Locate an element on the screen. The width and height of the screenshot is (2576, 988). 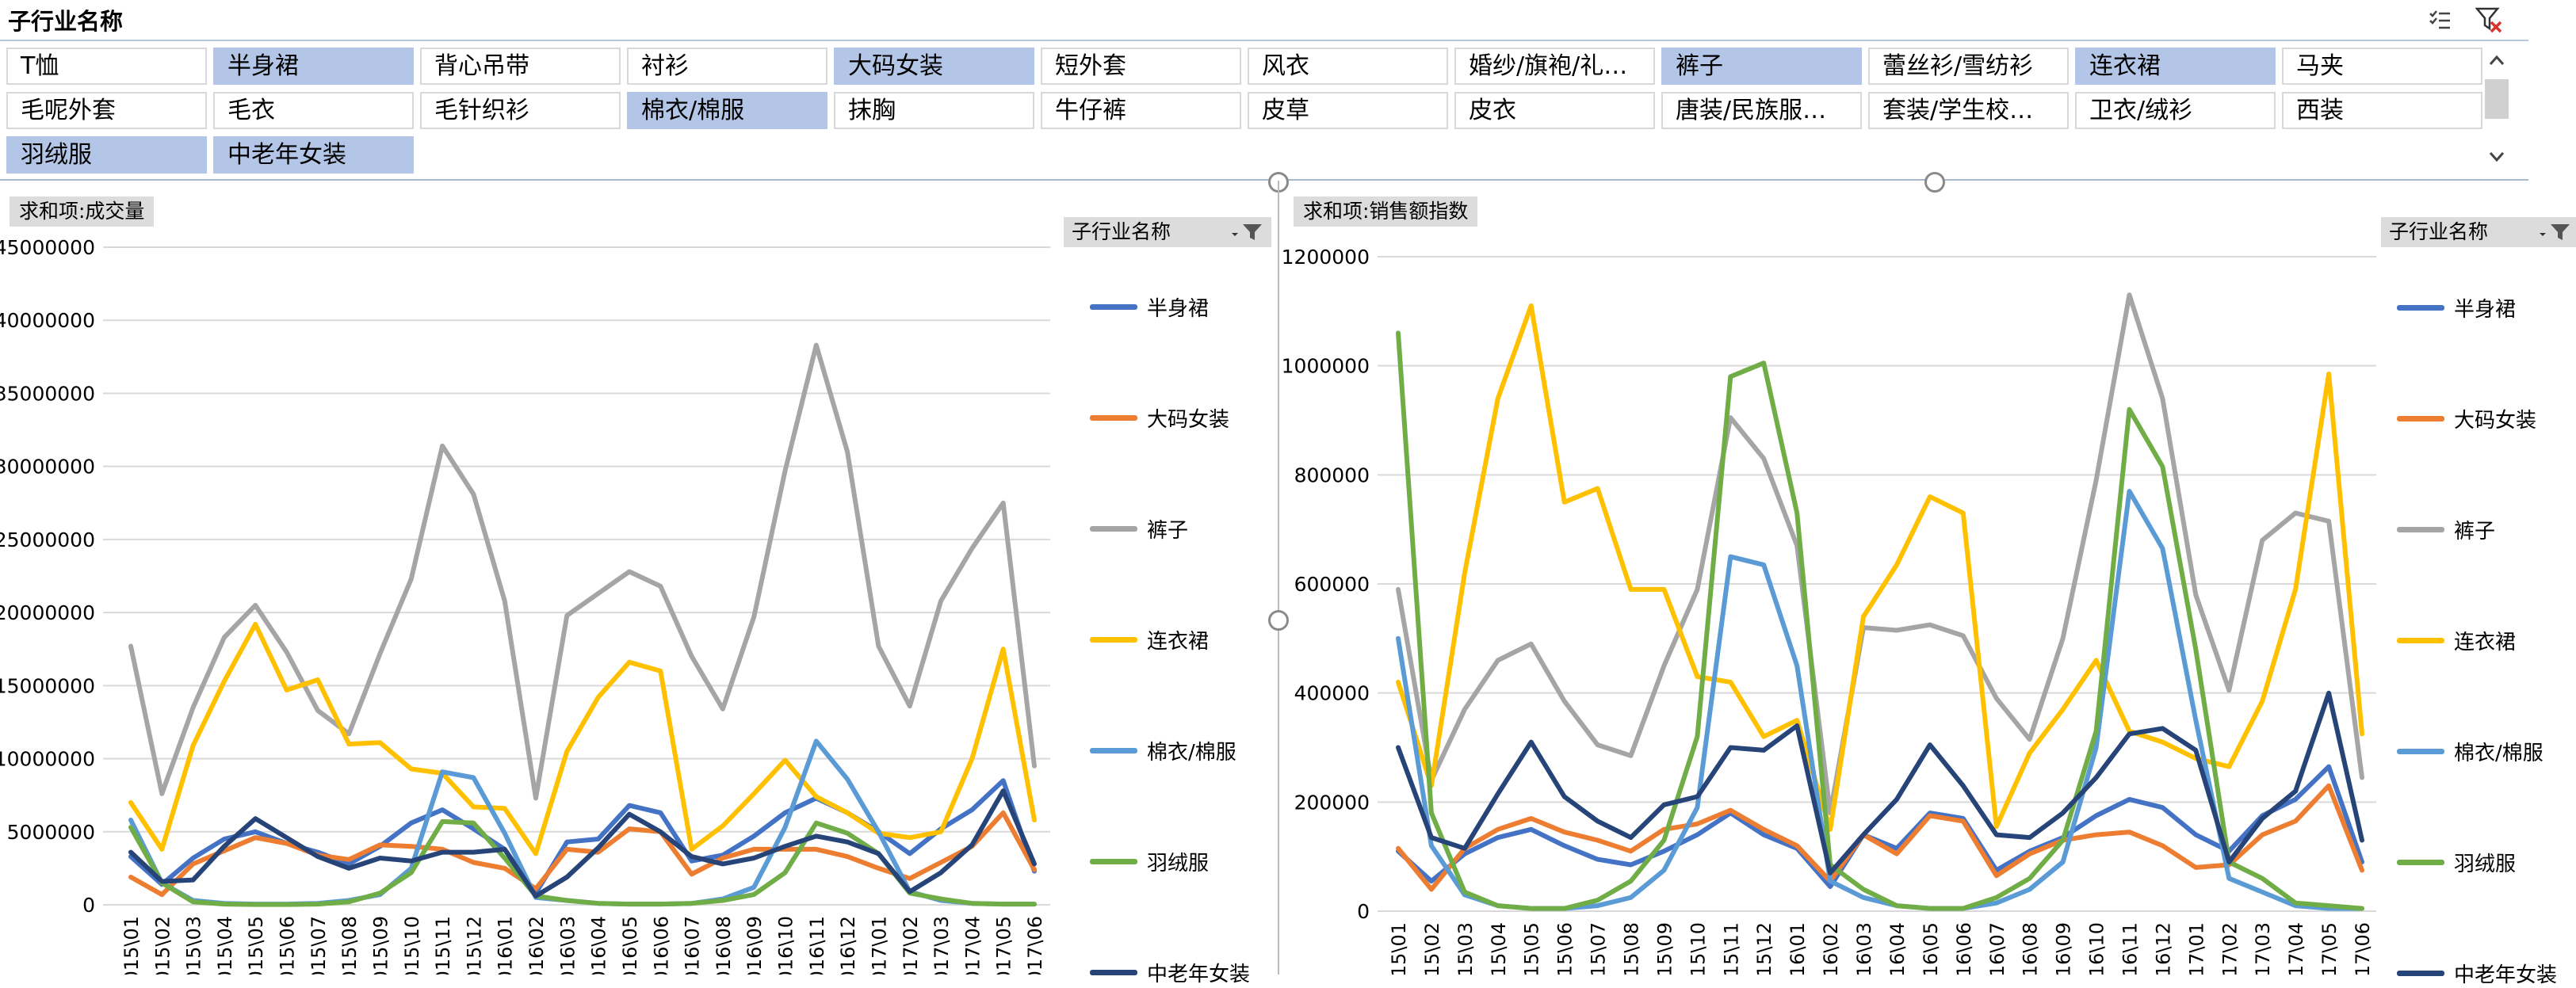
slicer-scrollbar is located at coordinates (2496, 110).